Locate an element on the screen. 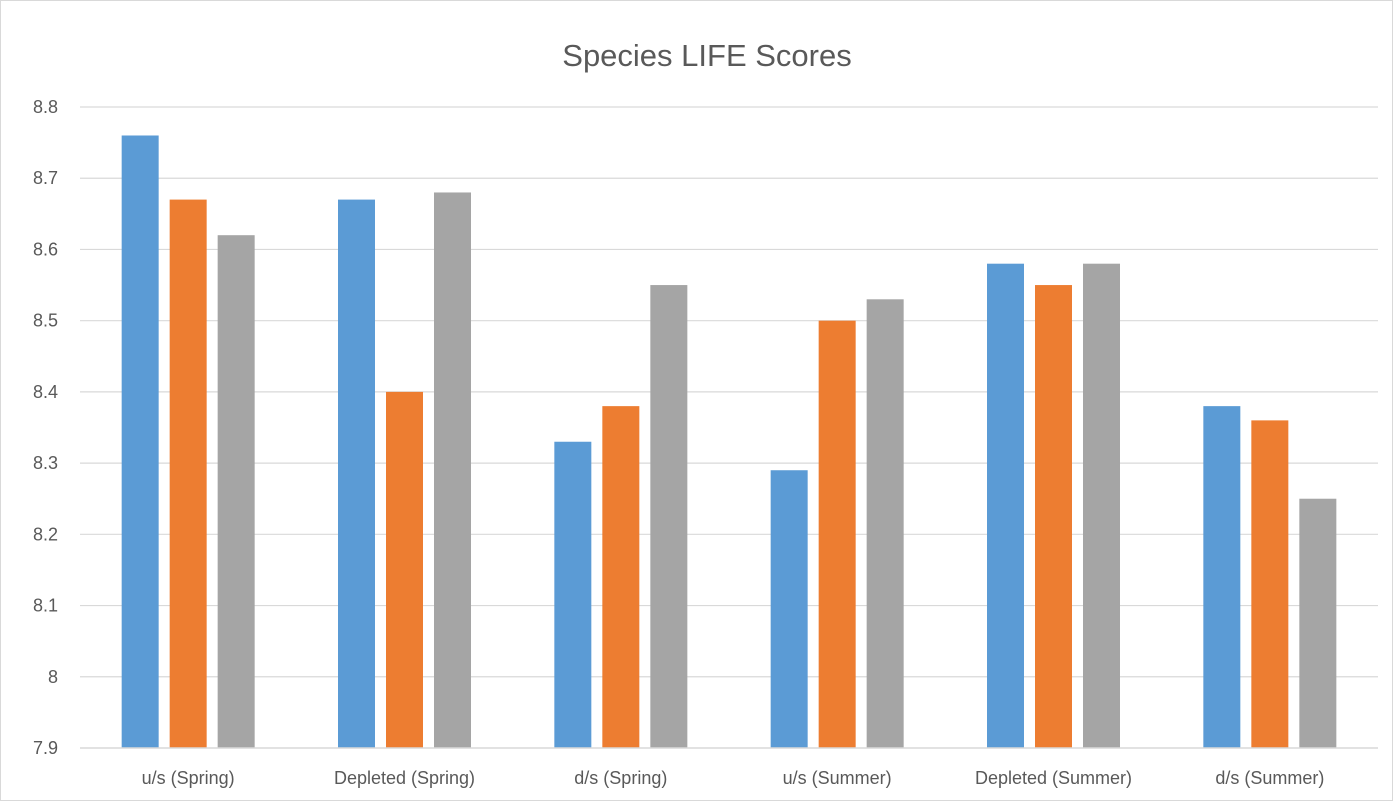 This screenshot has width=1394, height=802. x-category-label: d/s (Summer) is located at coordinates (1269, 778).